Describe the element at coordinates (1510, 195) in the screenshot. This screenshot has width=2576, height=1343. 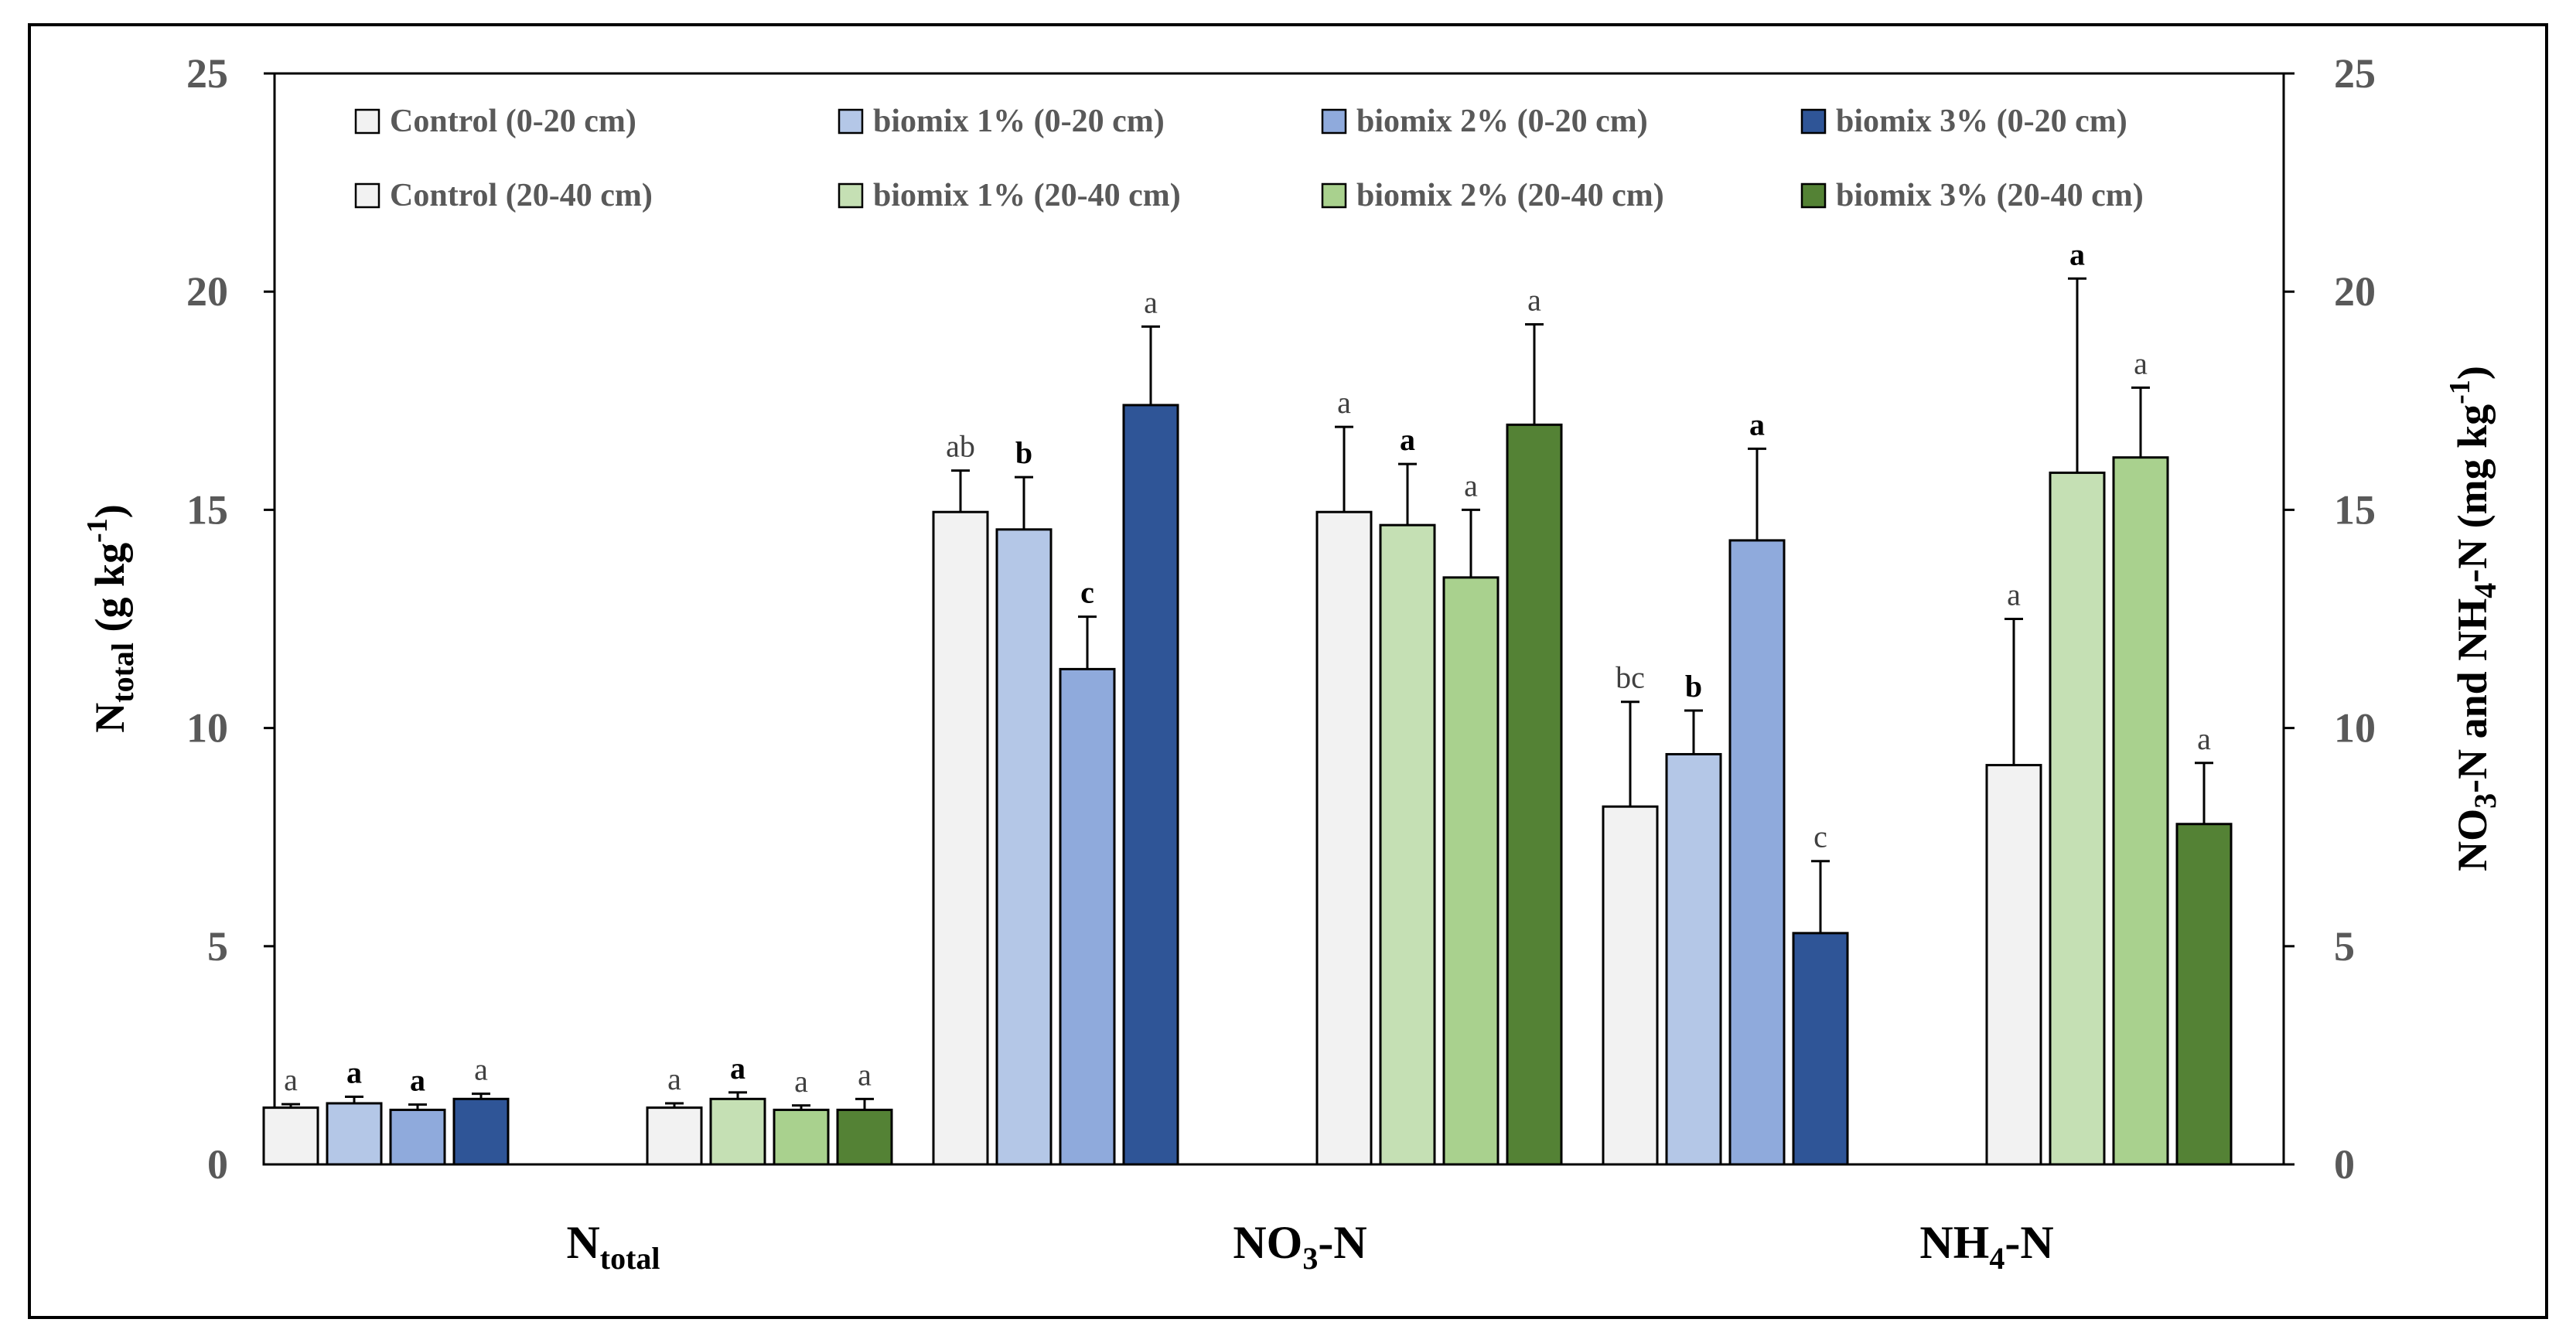
I see `legend-label-7: biomix 2% (20-40 cm)` at that location.